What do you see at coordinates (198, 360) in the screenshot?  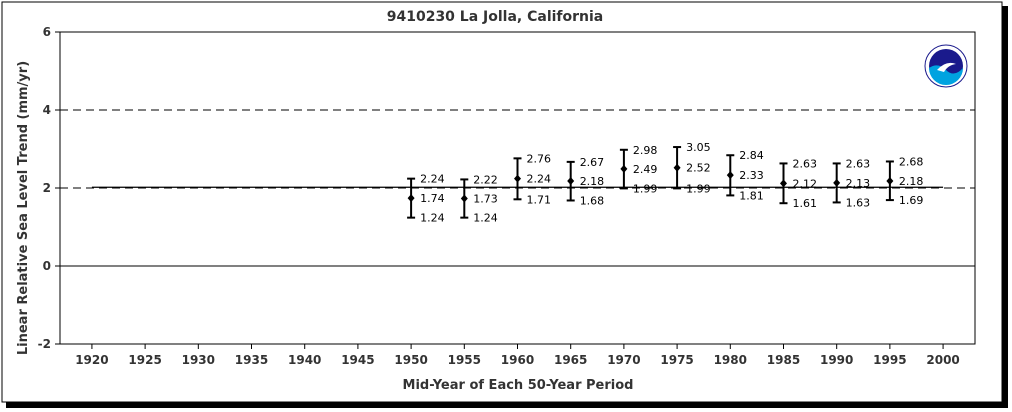 I see `x-tick-label: 1930` at bounding box center [198, 360].